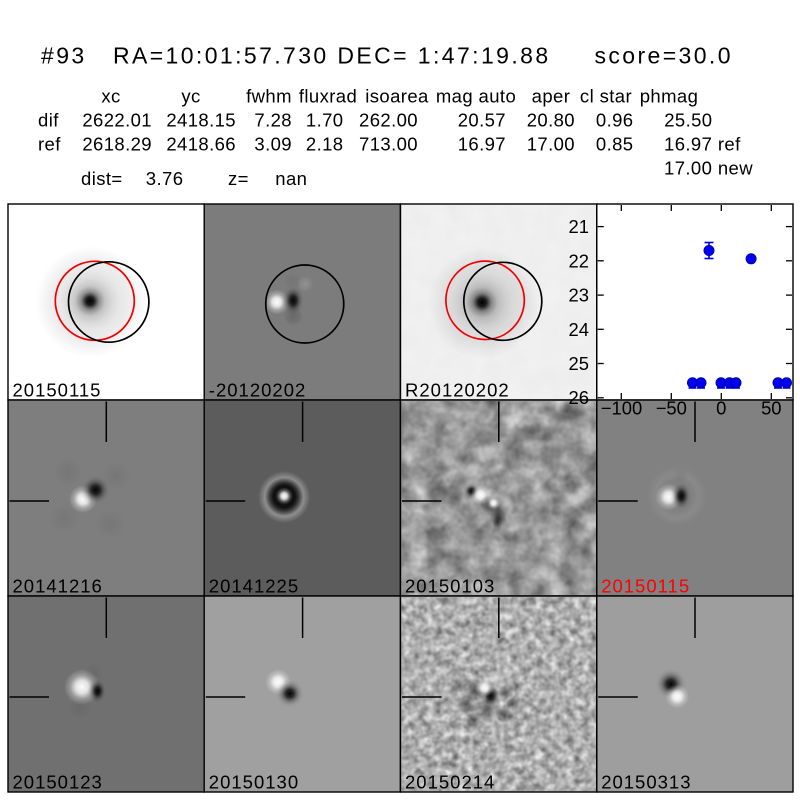 This screenshot has width=800, height=800. What do you see at coordinates (708, 168) in the screenshot?
I see `svg-text: 17.00 new` at bounding box center [708, 168].